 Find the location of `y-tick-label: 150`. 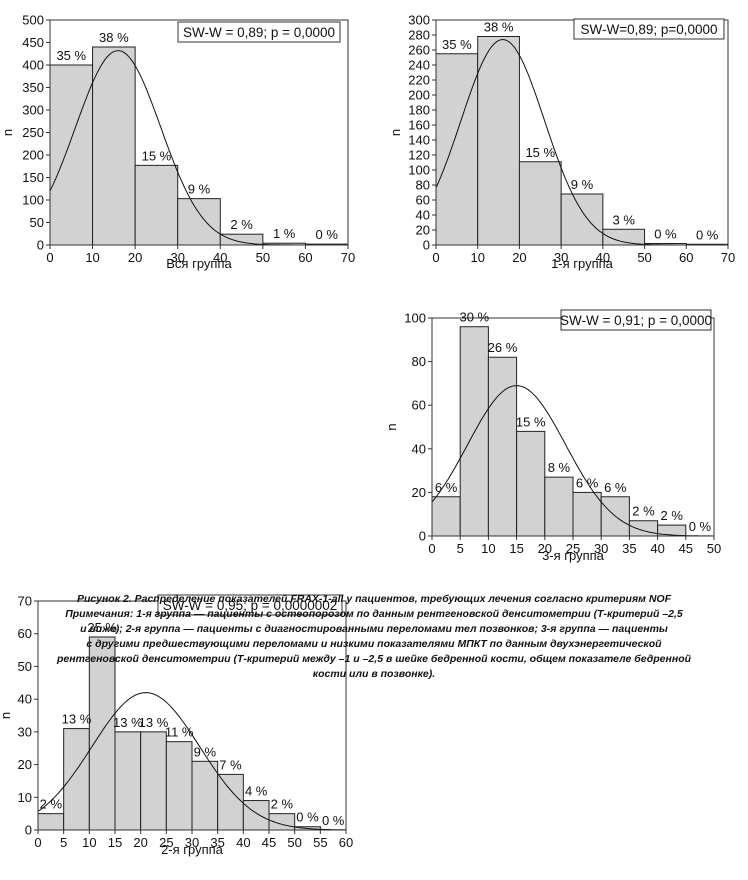

y-tick-label: 150 is located at coordinates (33, 177).